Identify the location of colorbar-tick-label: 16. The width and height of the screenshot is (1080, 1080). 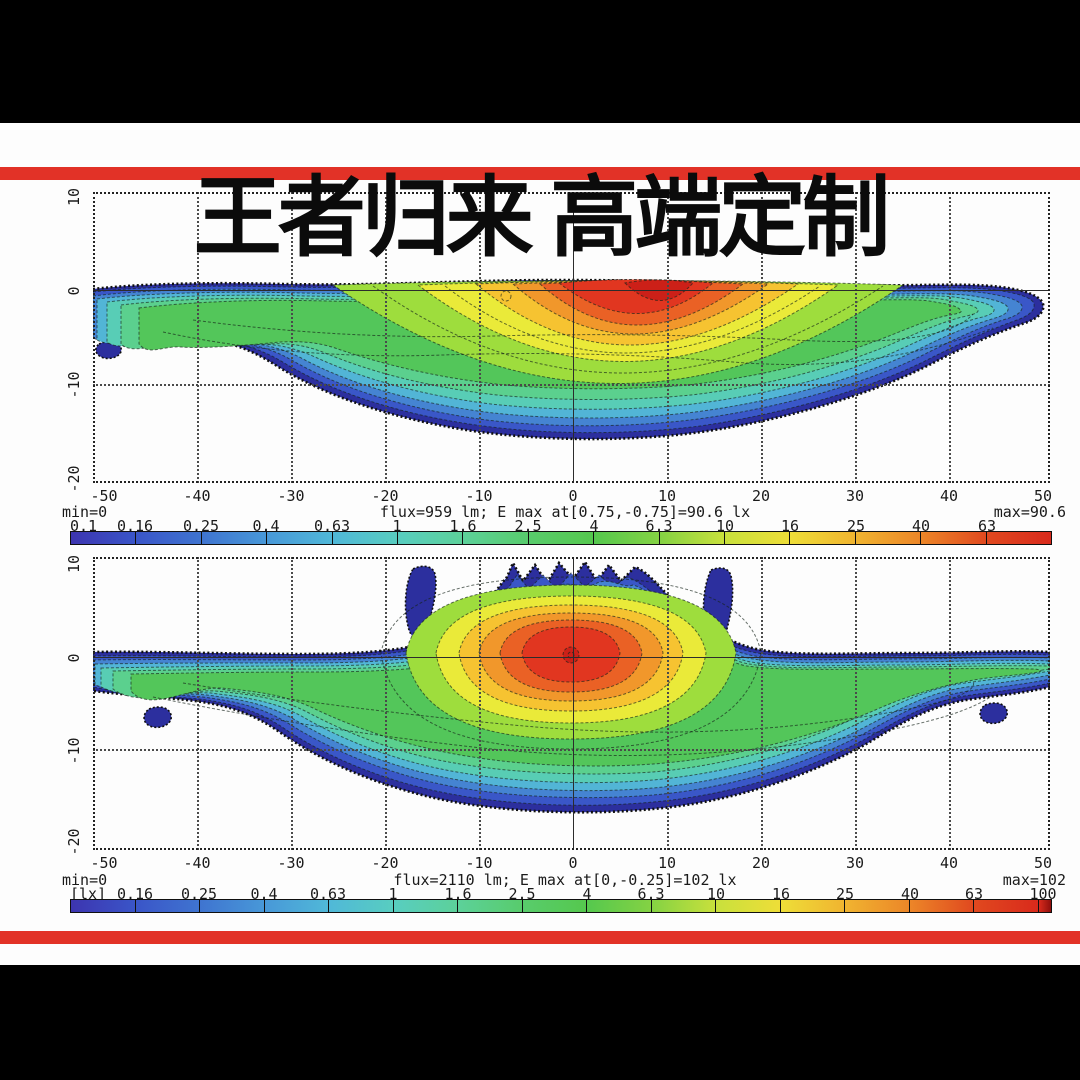
(781, 894).